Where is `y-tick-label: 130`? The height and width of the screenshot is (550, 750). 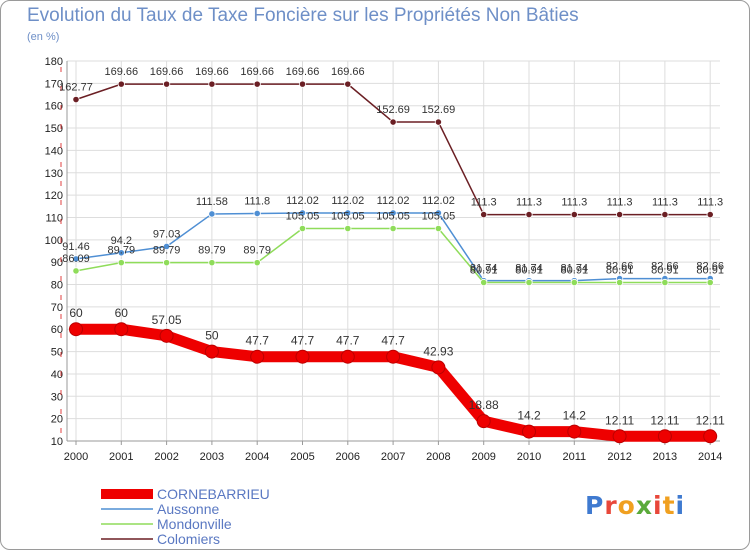
y-tick-label: 130 is located at coordinates (54, 174).